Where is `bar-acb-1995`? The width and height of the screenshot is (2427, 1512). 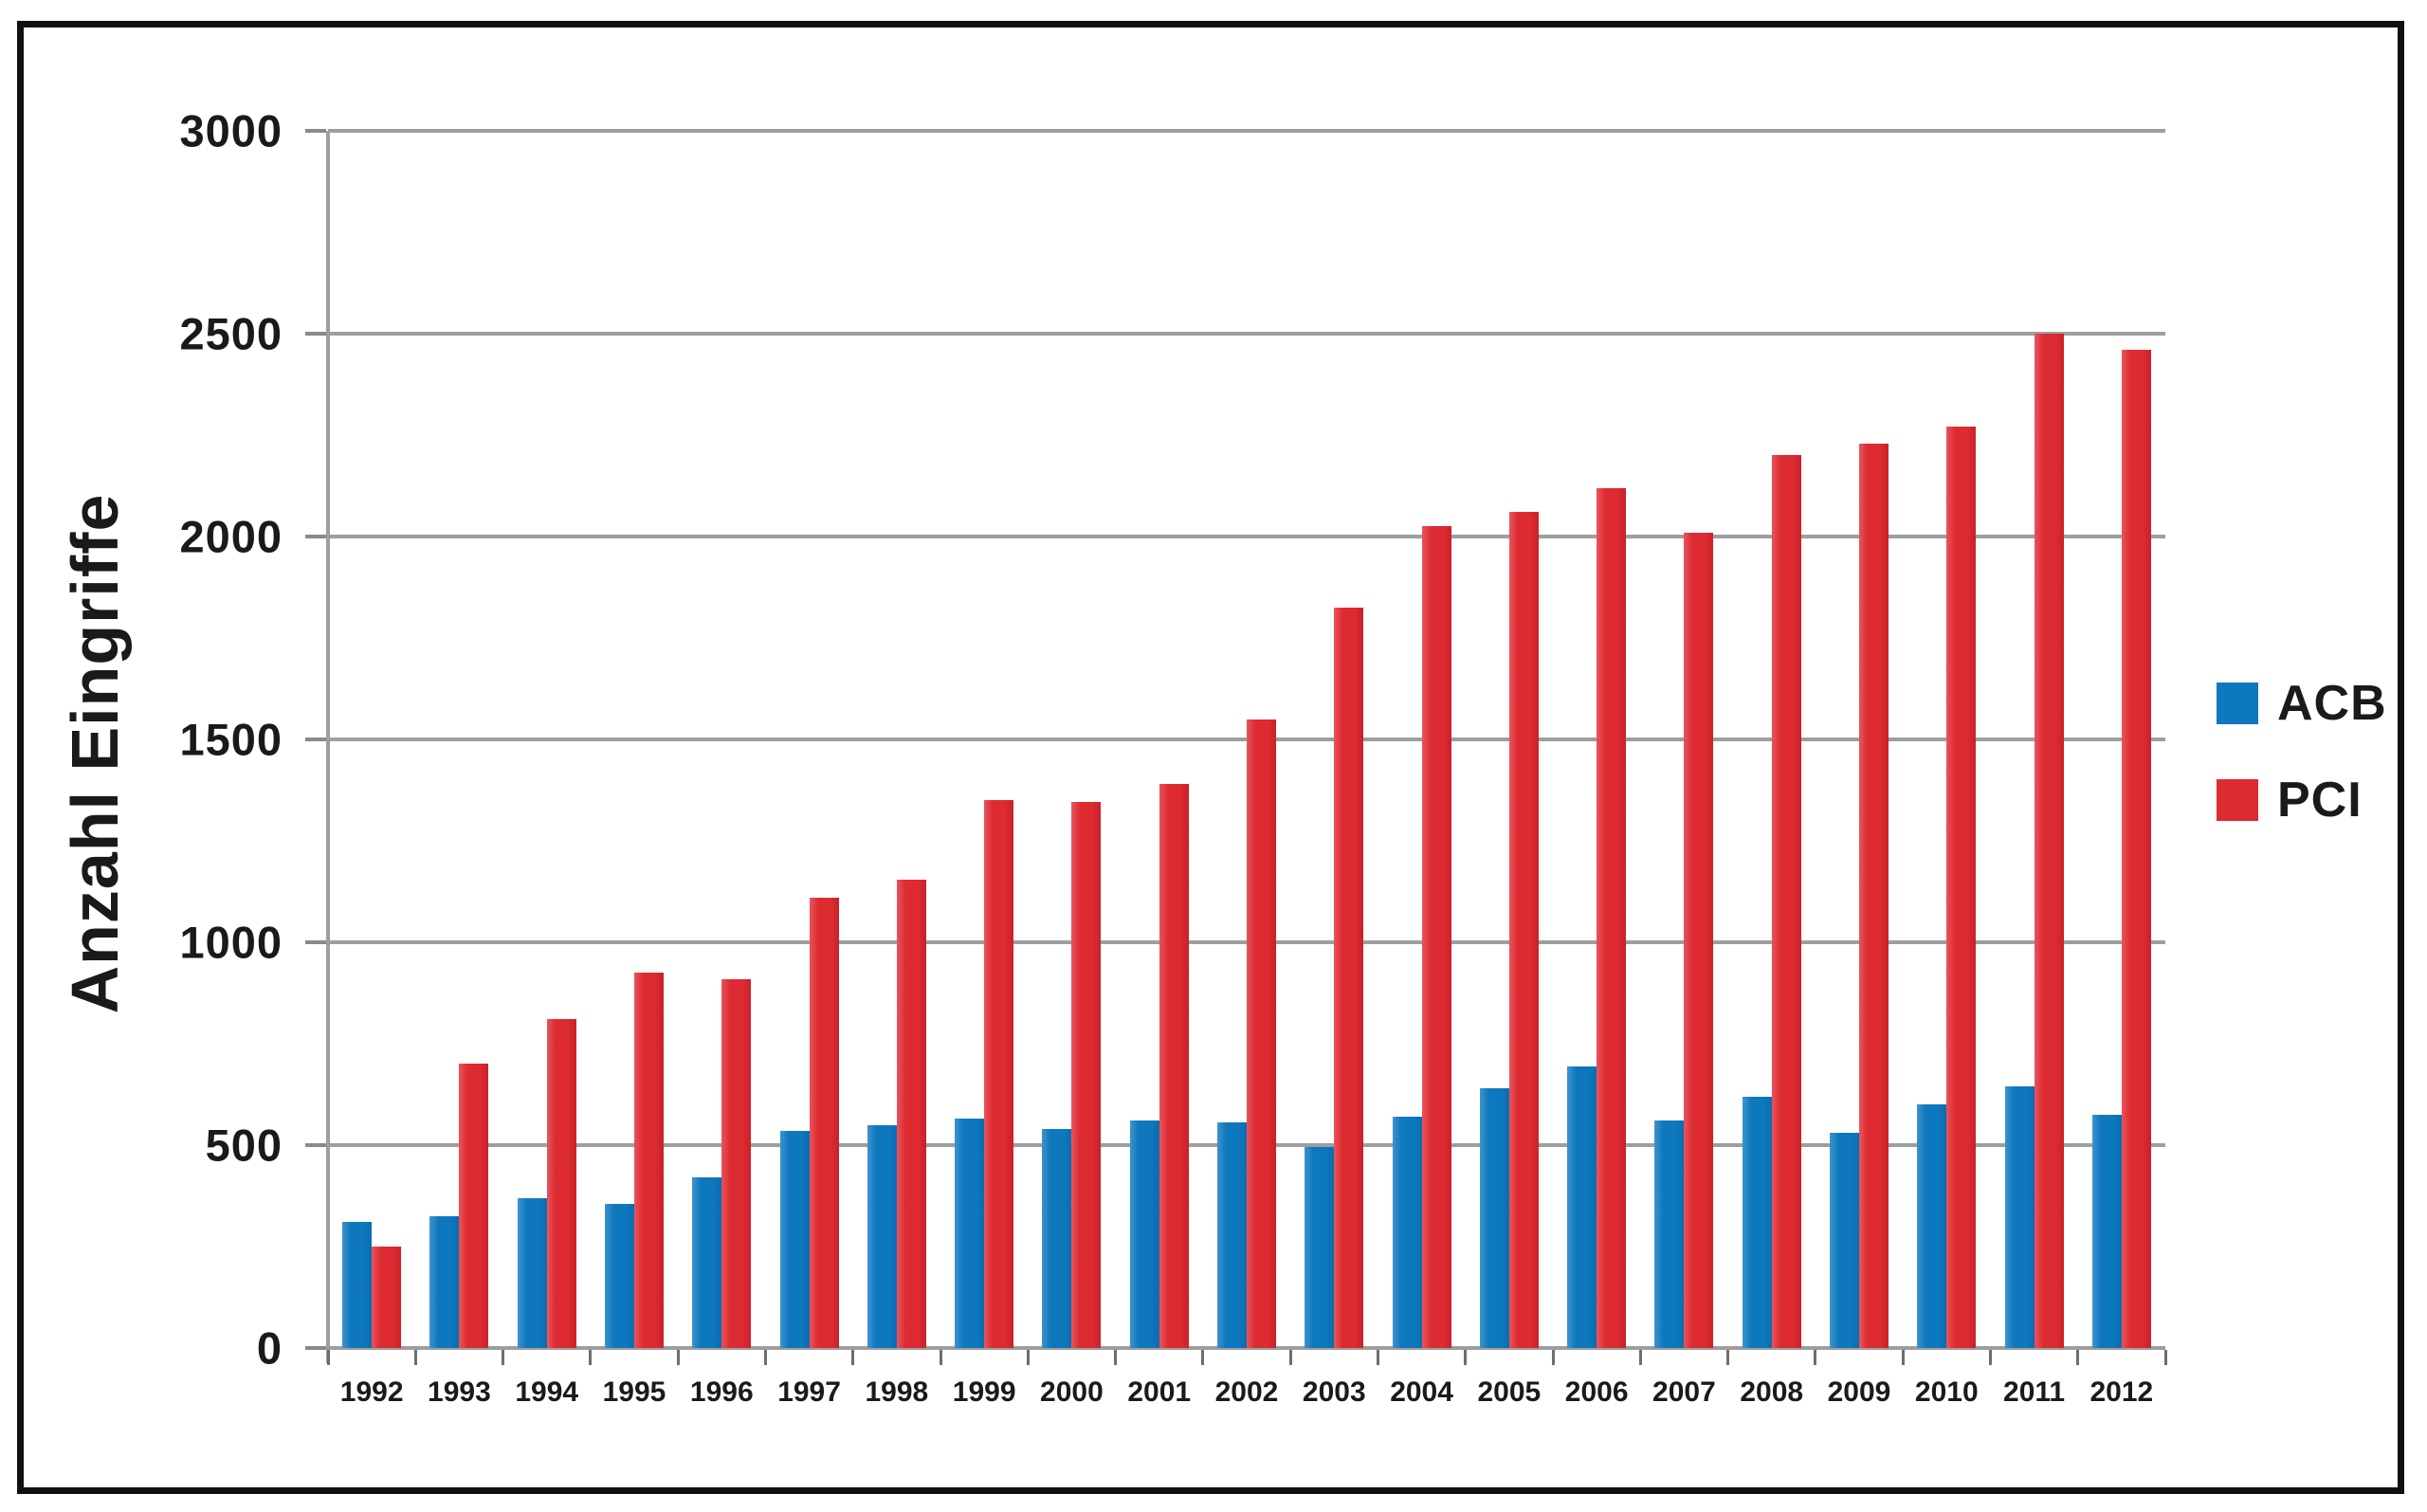
bar-acb-1995 is located at coordinates (619, 1276).